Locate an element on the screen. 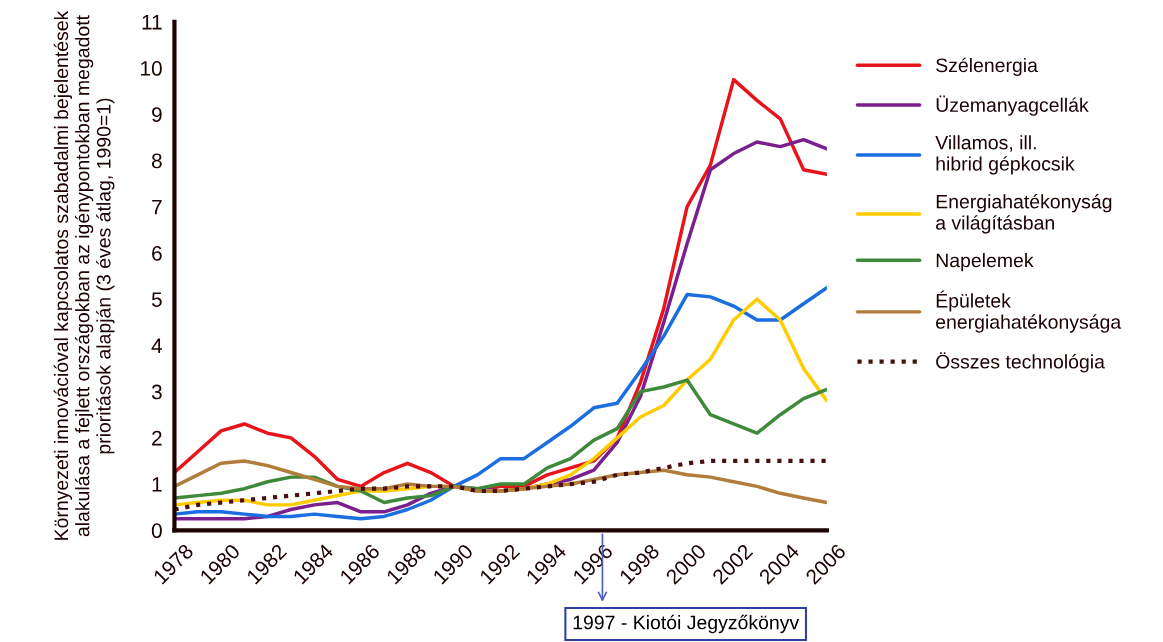  legend-label: Épületek energiahatékonysága is located at coordinates (1029, 311).